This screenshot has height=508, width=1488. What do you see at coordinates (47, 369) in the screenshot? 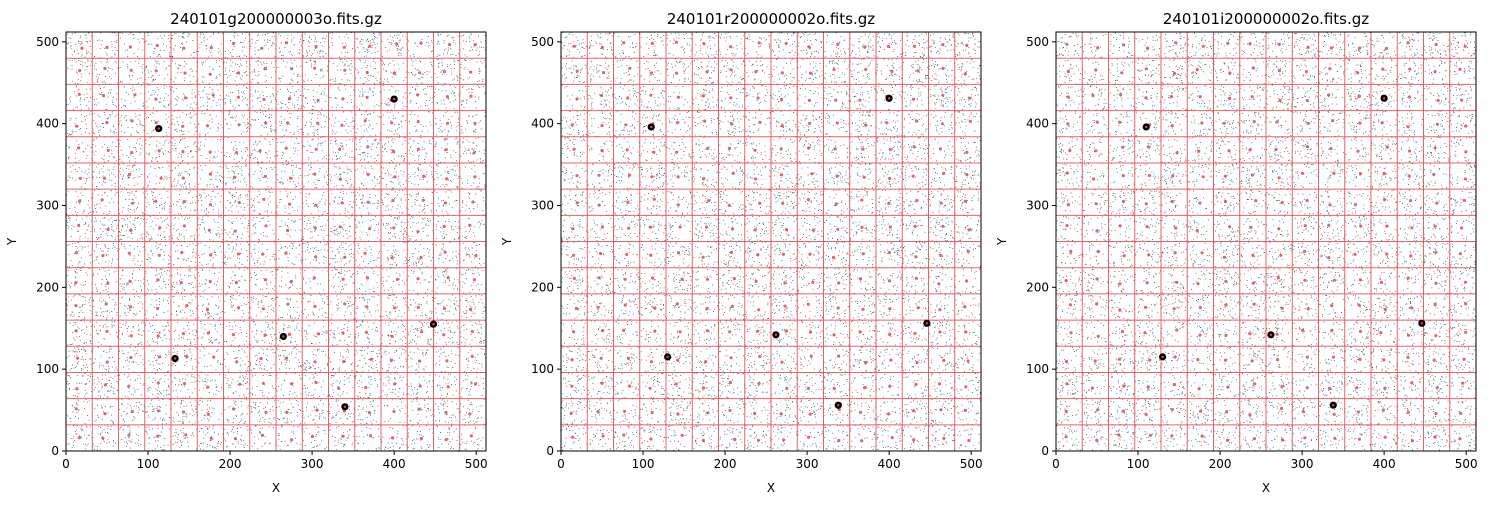
I see `y-tick-label: 100` at bounding box center [47, 369].